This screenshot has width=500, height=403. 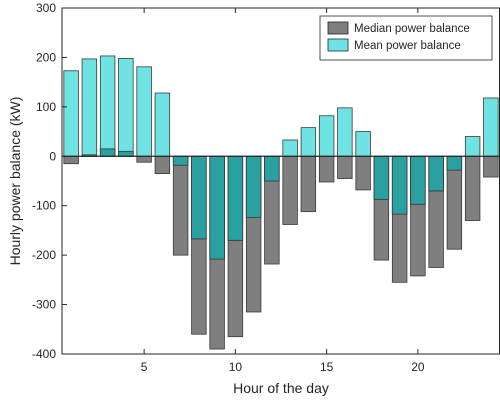 I want to click on x-tick-label-20: 20, so click(x=418, y=367).